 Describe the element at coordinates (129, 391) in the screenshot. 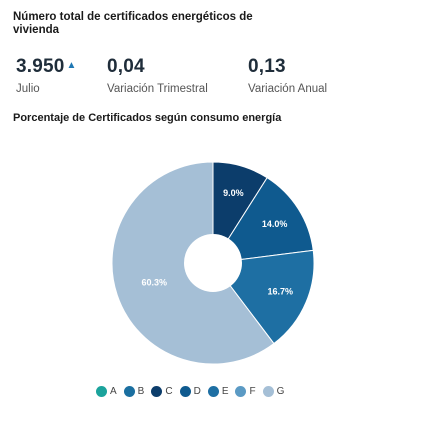

I see `legend-swatch-B` at that location.